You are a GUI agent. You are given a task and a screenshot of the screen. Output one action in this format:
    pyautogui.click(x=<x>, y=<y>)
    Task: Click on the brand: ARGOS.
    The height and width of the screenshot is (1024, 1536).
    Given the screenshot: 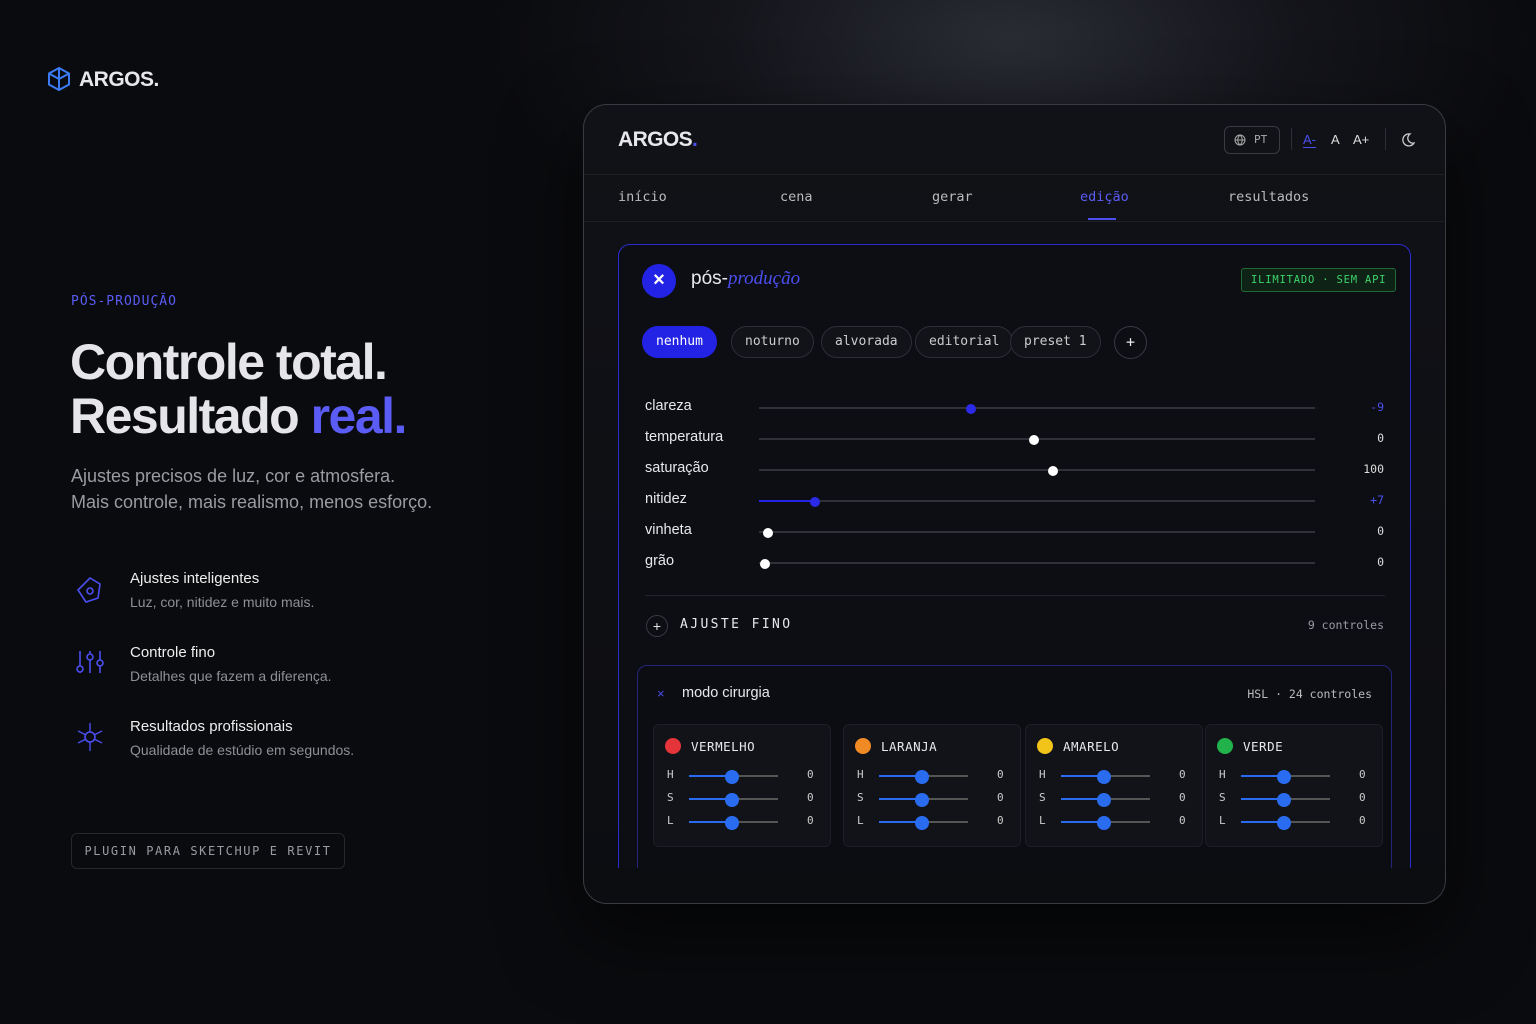 What is the action you would take?
    pyautogui.click(x=119, y=79)
    